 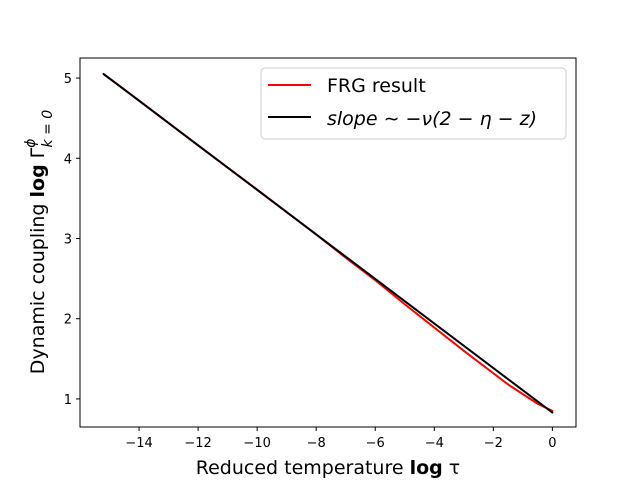 I want to click on y-tick-label: 4, so click(x=68, y=159).